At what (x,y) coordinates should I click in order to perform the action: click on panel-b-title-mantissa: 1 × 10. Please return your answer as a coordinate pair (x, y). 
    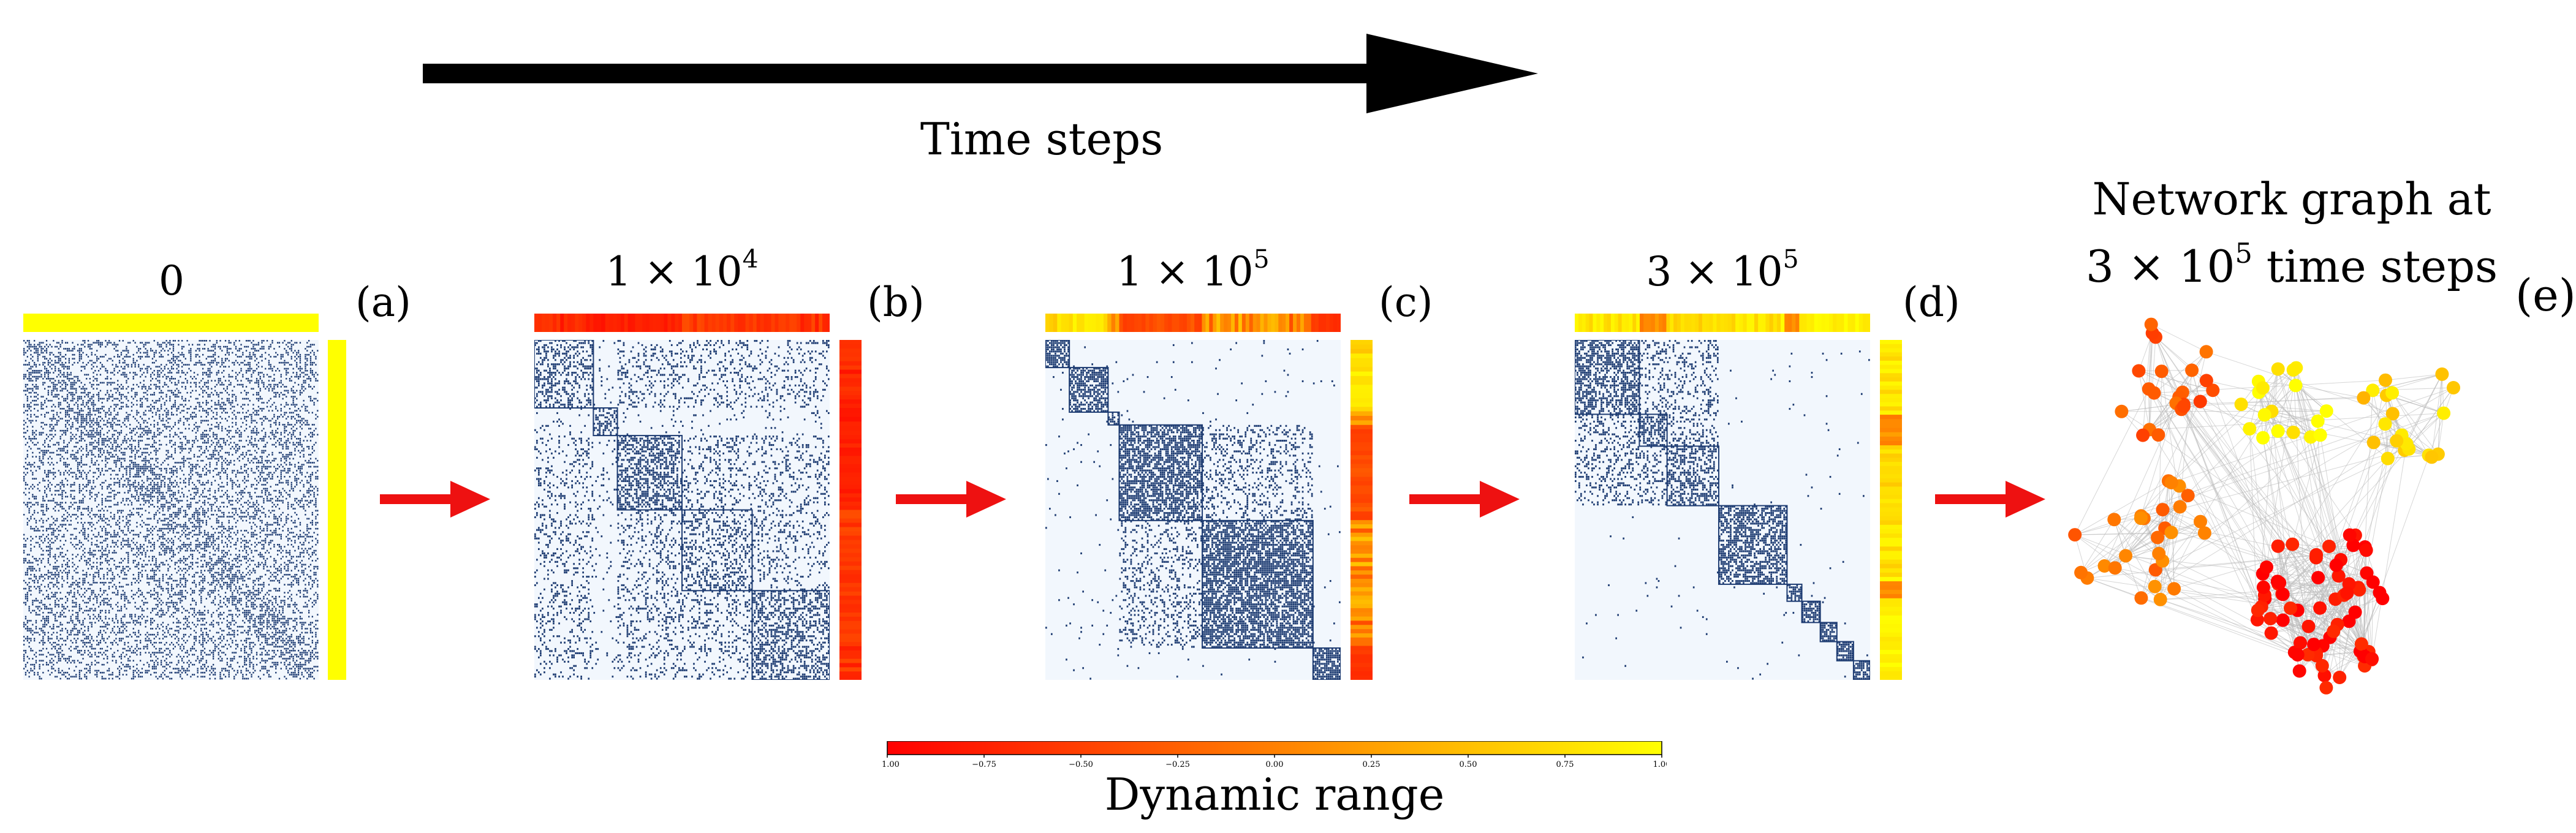
    Looking at the image, I should click on (673, 271).